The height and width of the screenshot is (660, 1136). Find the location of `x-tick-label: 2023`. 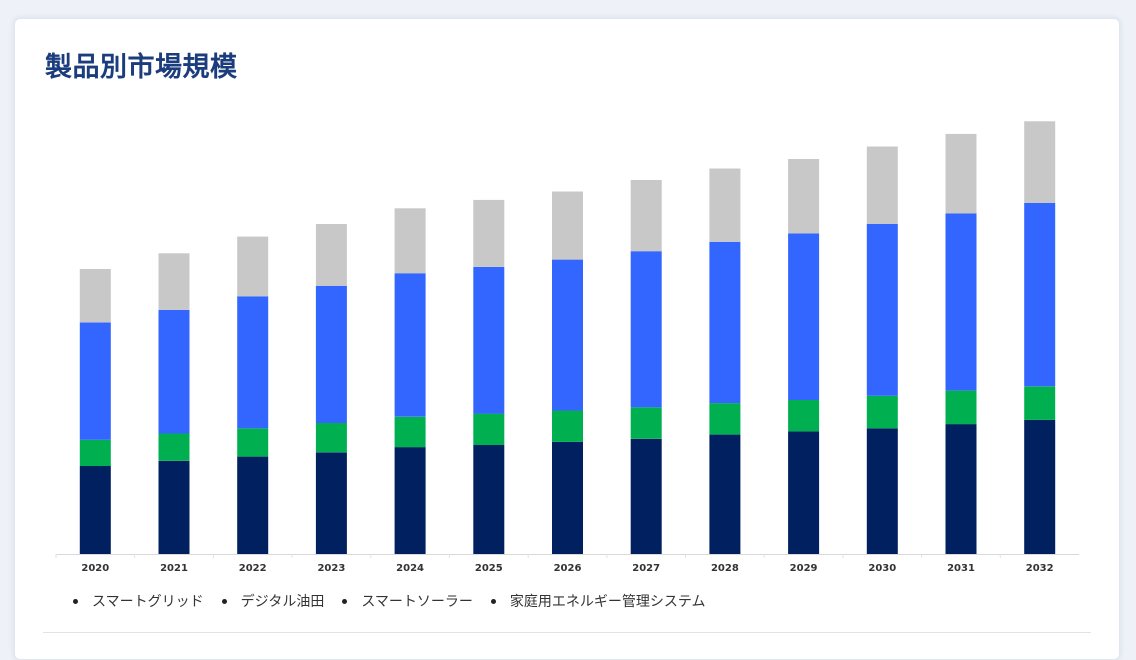

x-tick-label: 2023 is located at coordinates (331, 568).